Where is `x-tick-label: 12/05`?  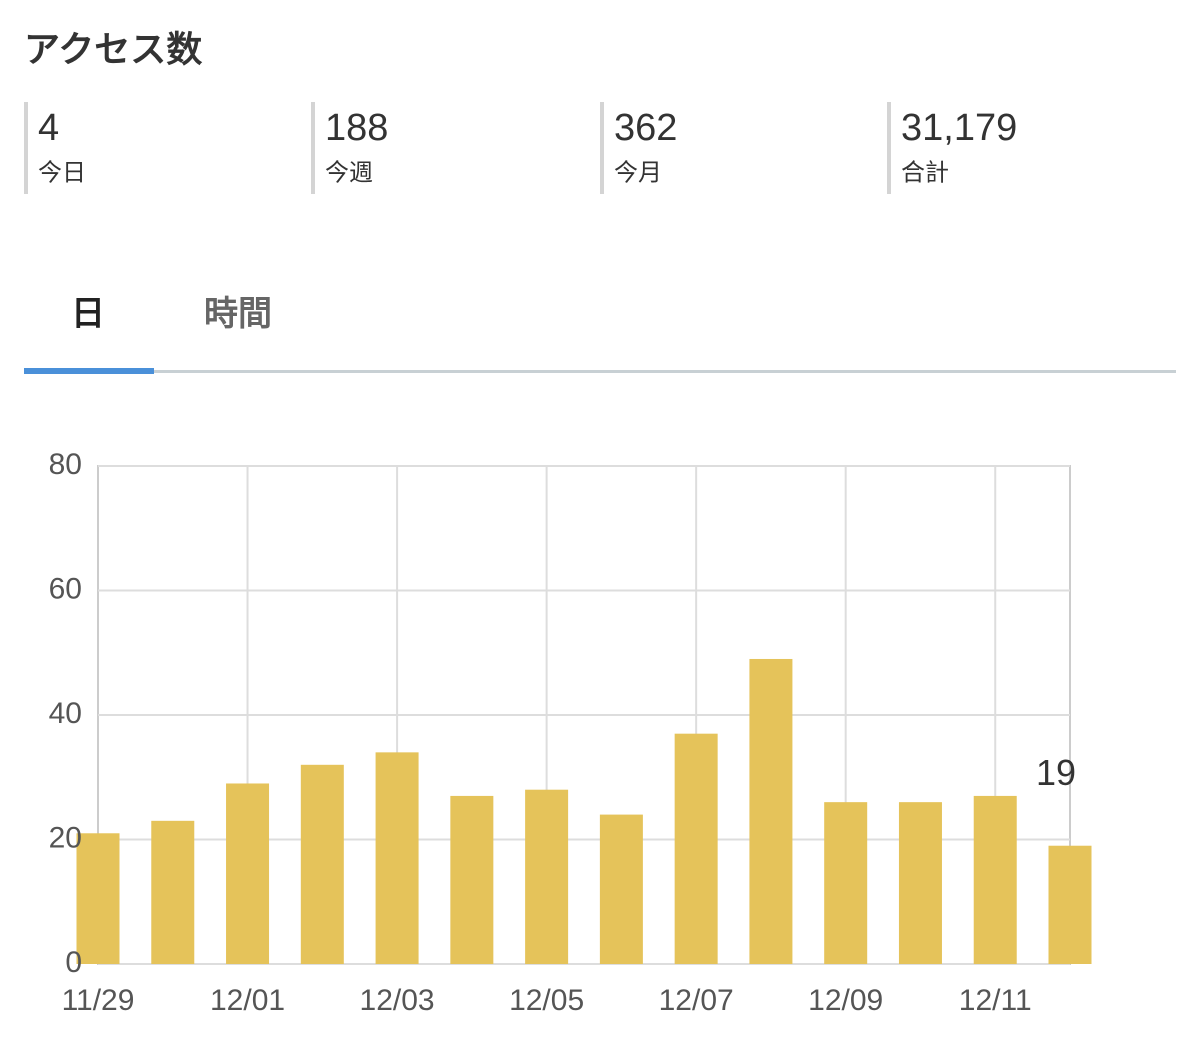 x-tick-label: 12/05 is located at coordinates (546, 1000).